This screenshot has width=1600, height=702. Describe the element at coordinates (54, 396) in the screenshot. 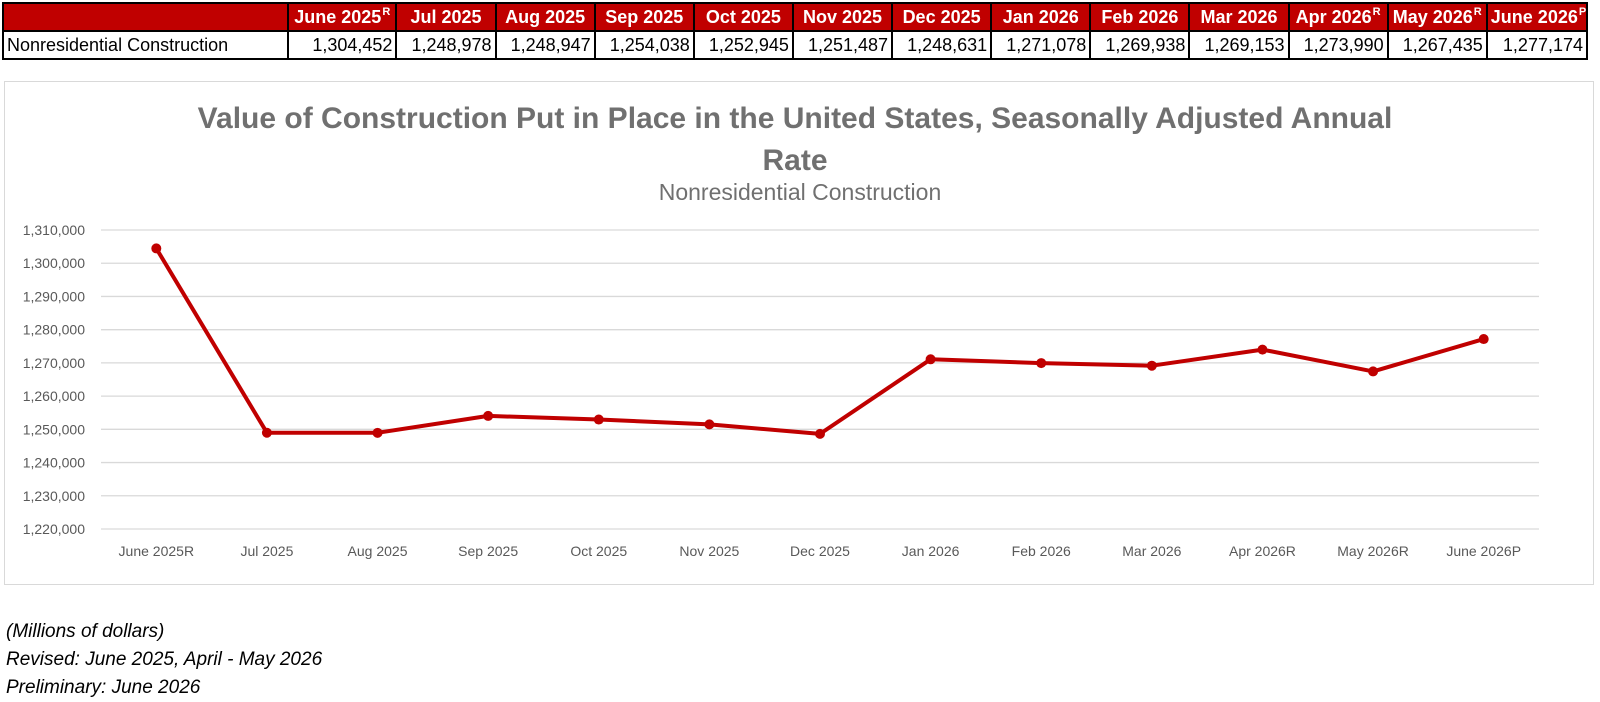

I see `y-tick-label: 1,260,000` at that location.